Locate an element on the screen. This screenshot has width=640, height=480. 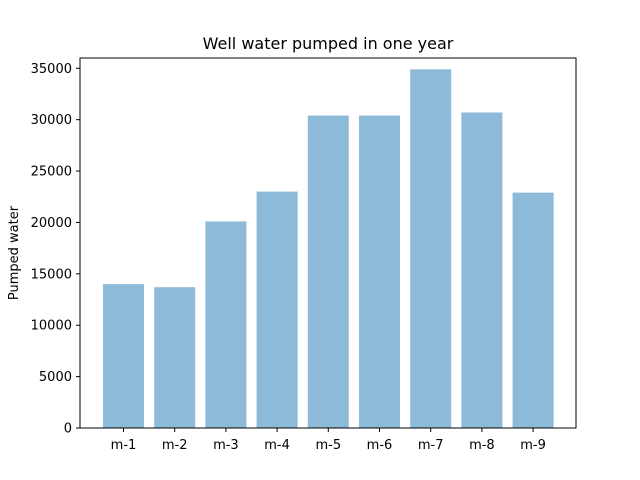
y-tick-label: 5000 is located at coordinates (55, 377).